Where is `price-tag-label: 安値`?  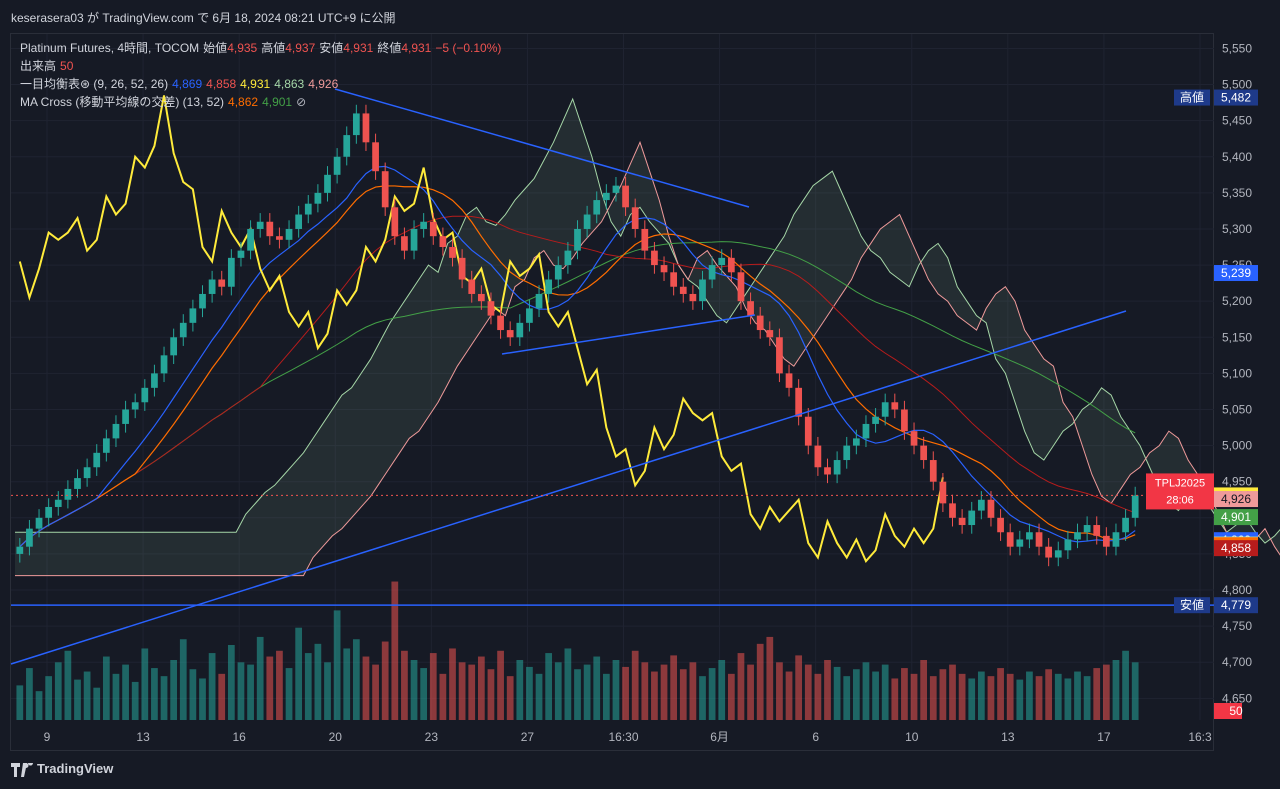 price-tag-label: 安値 is located at coordinates (1192, 604).